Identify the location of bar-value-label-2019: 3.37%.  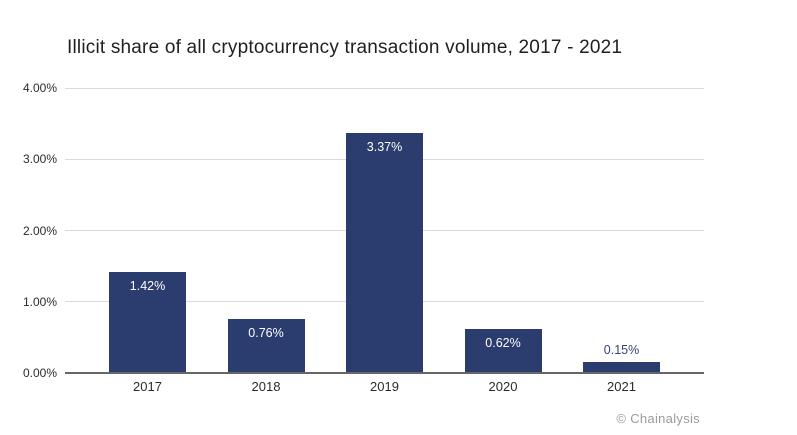
(384, 146).